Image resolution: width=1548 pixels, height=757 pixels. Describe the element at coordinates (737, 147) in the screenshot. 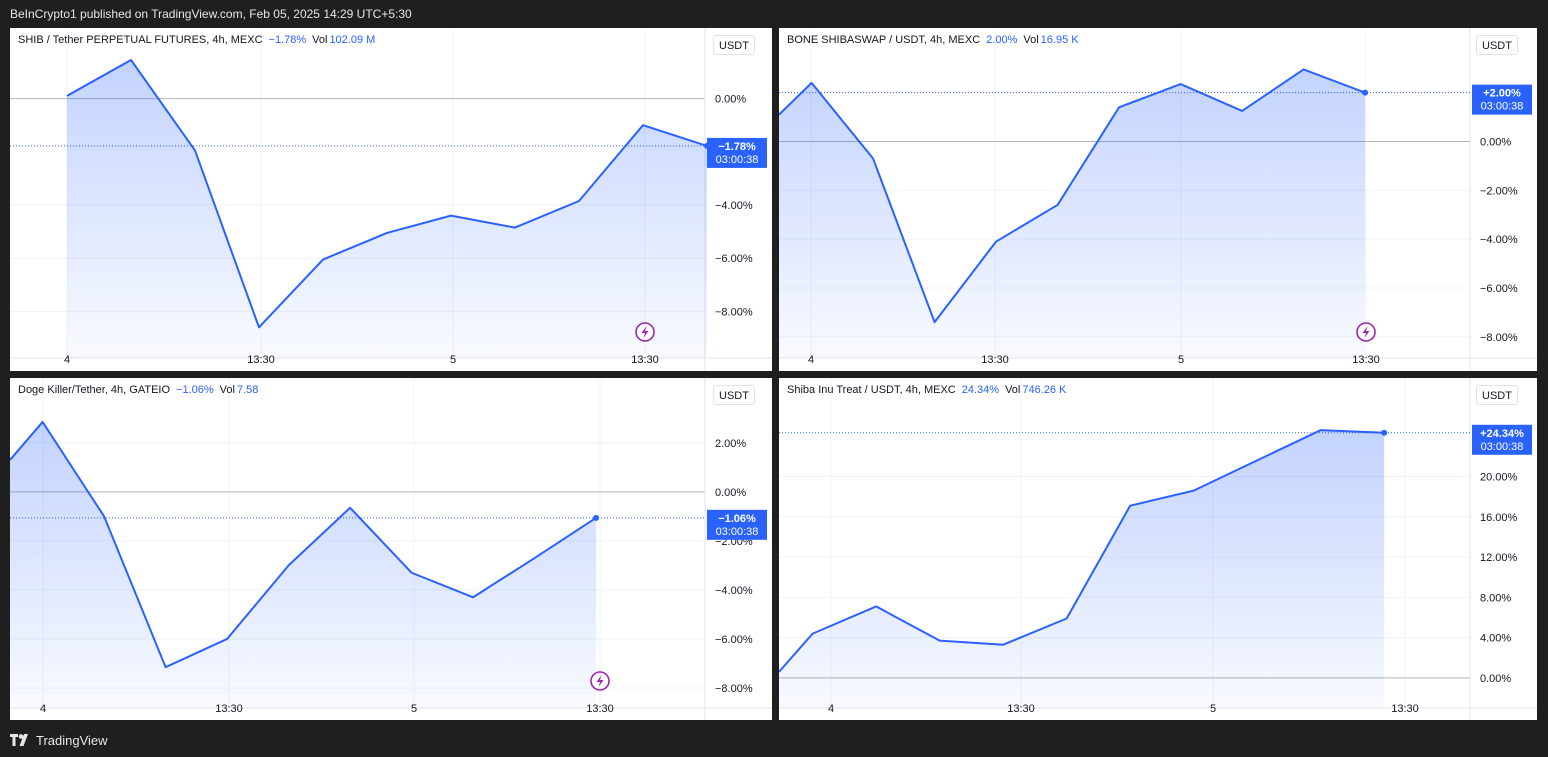

I see `last-price-value: −1.78%` at that location.